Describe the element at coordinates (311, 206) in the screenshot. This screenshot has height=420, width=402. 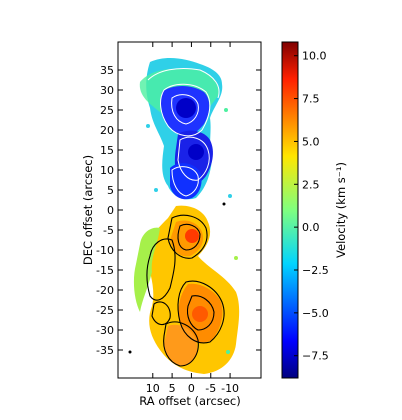
I see `colorbar-axis: 10.0 7.5 5.0 2.5 0.0 −2.5 −5.0 −7.5` at that location.